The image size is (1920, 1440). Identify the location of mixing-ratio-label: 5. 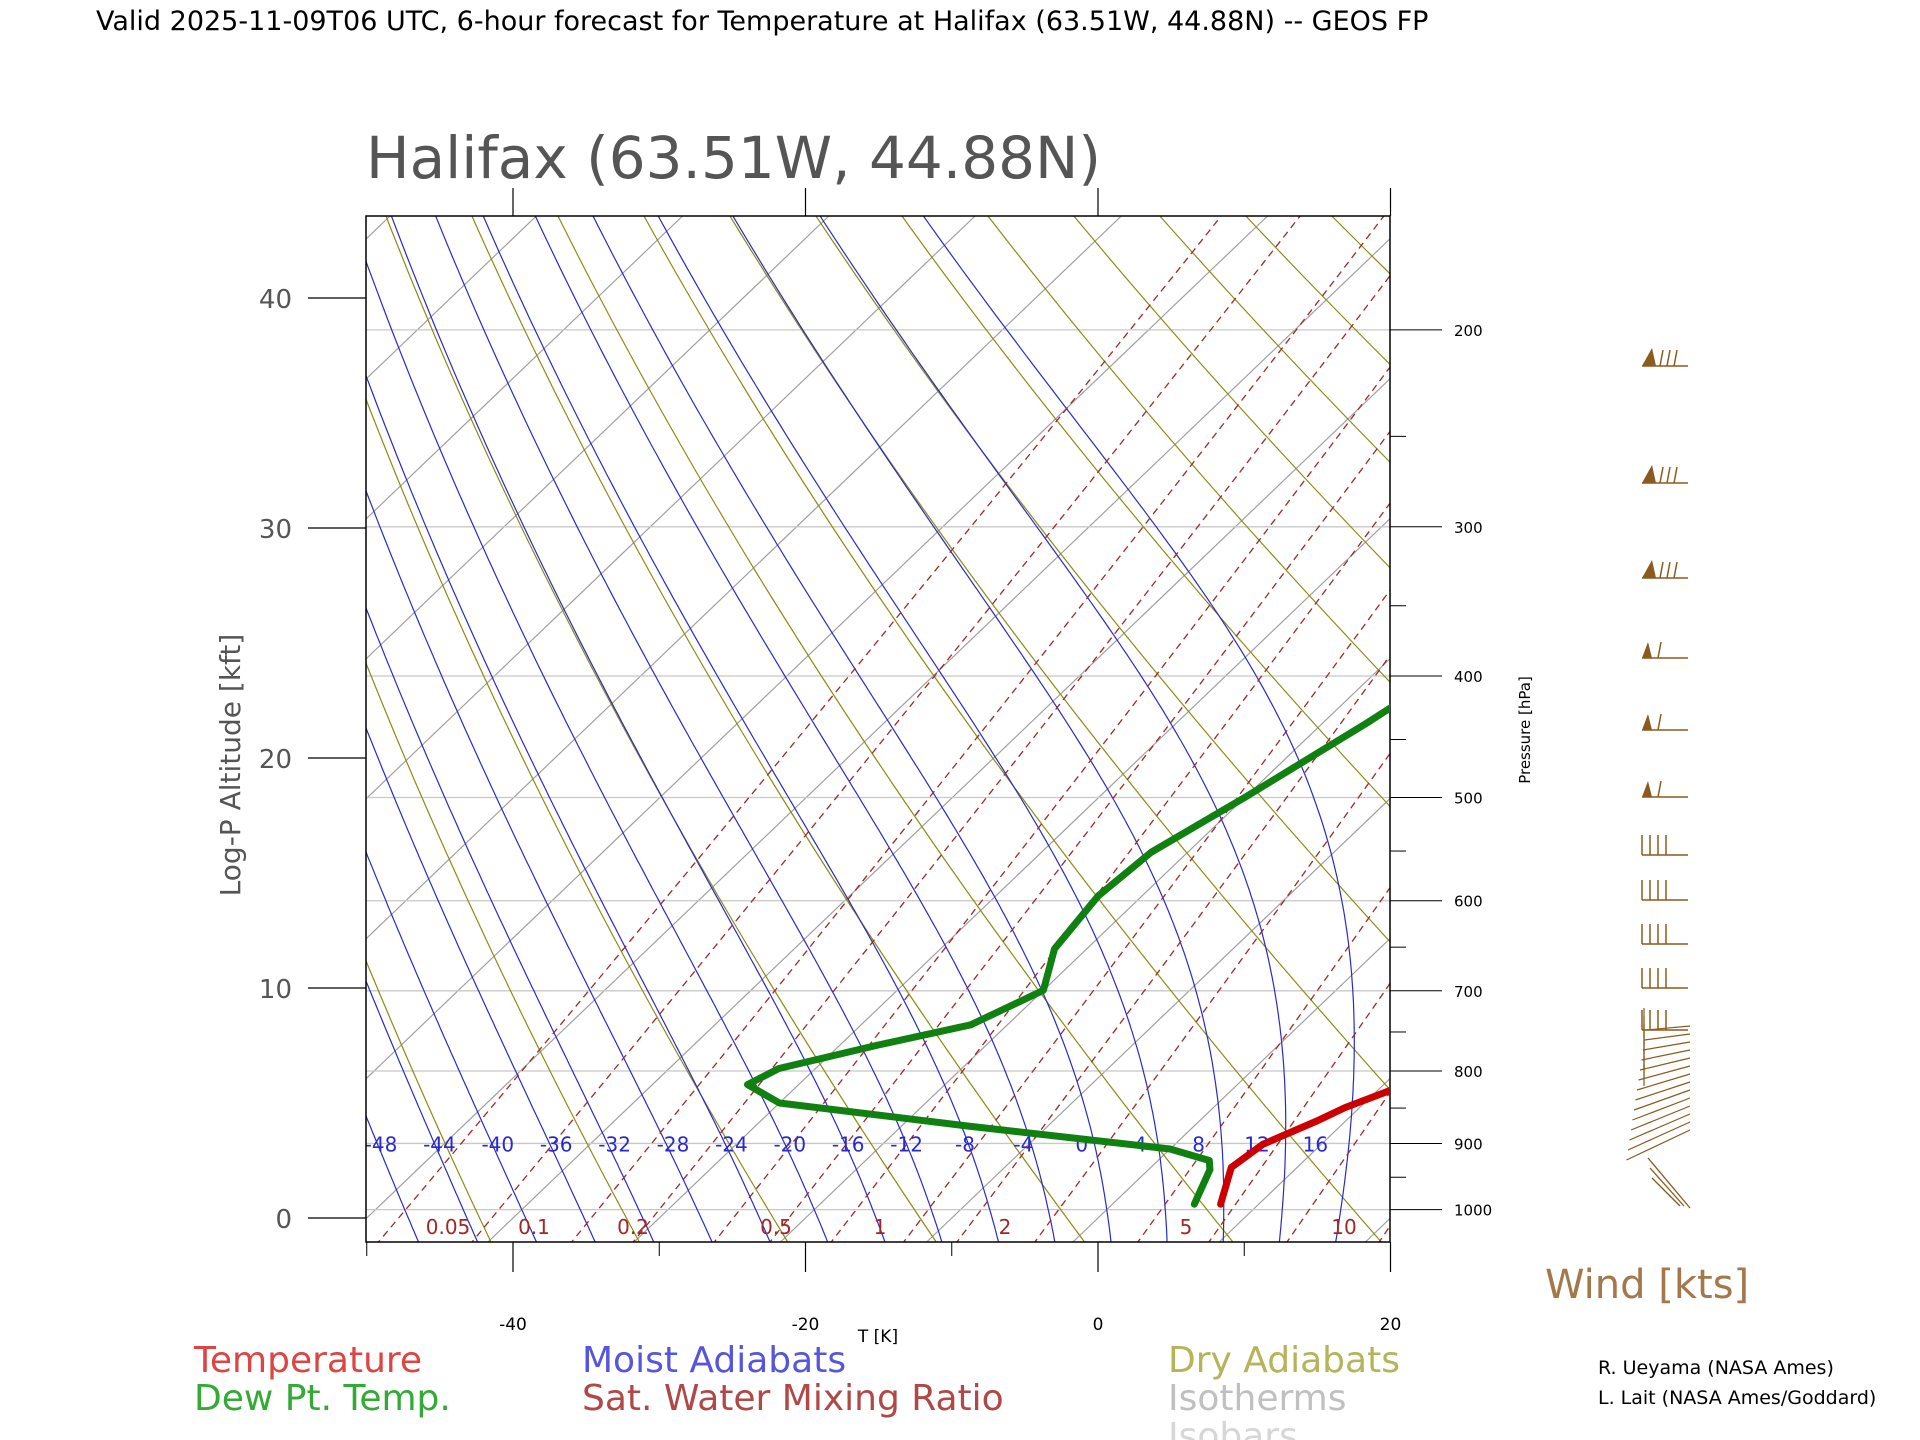
(1186, 1227).